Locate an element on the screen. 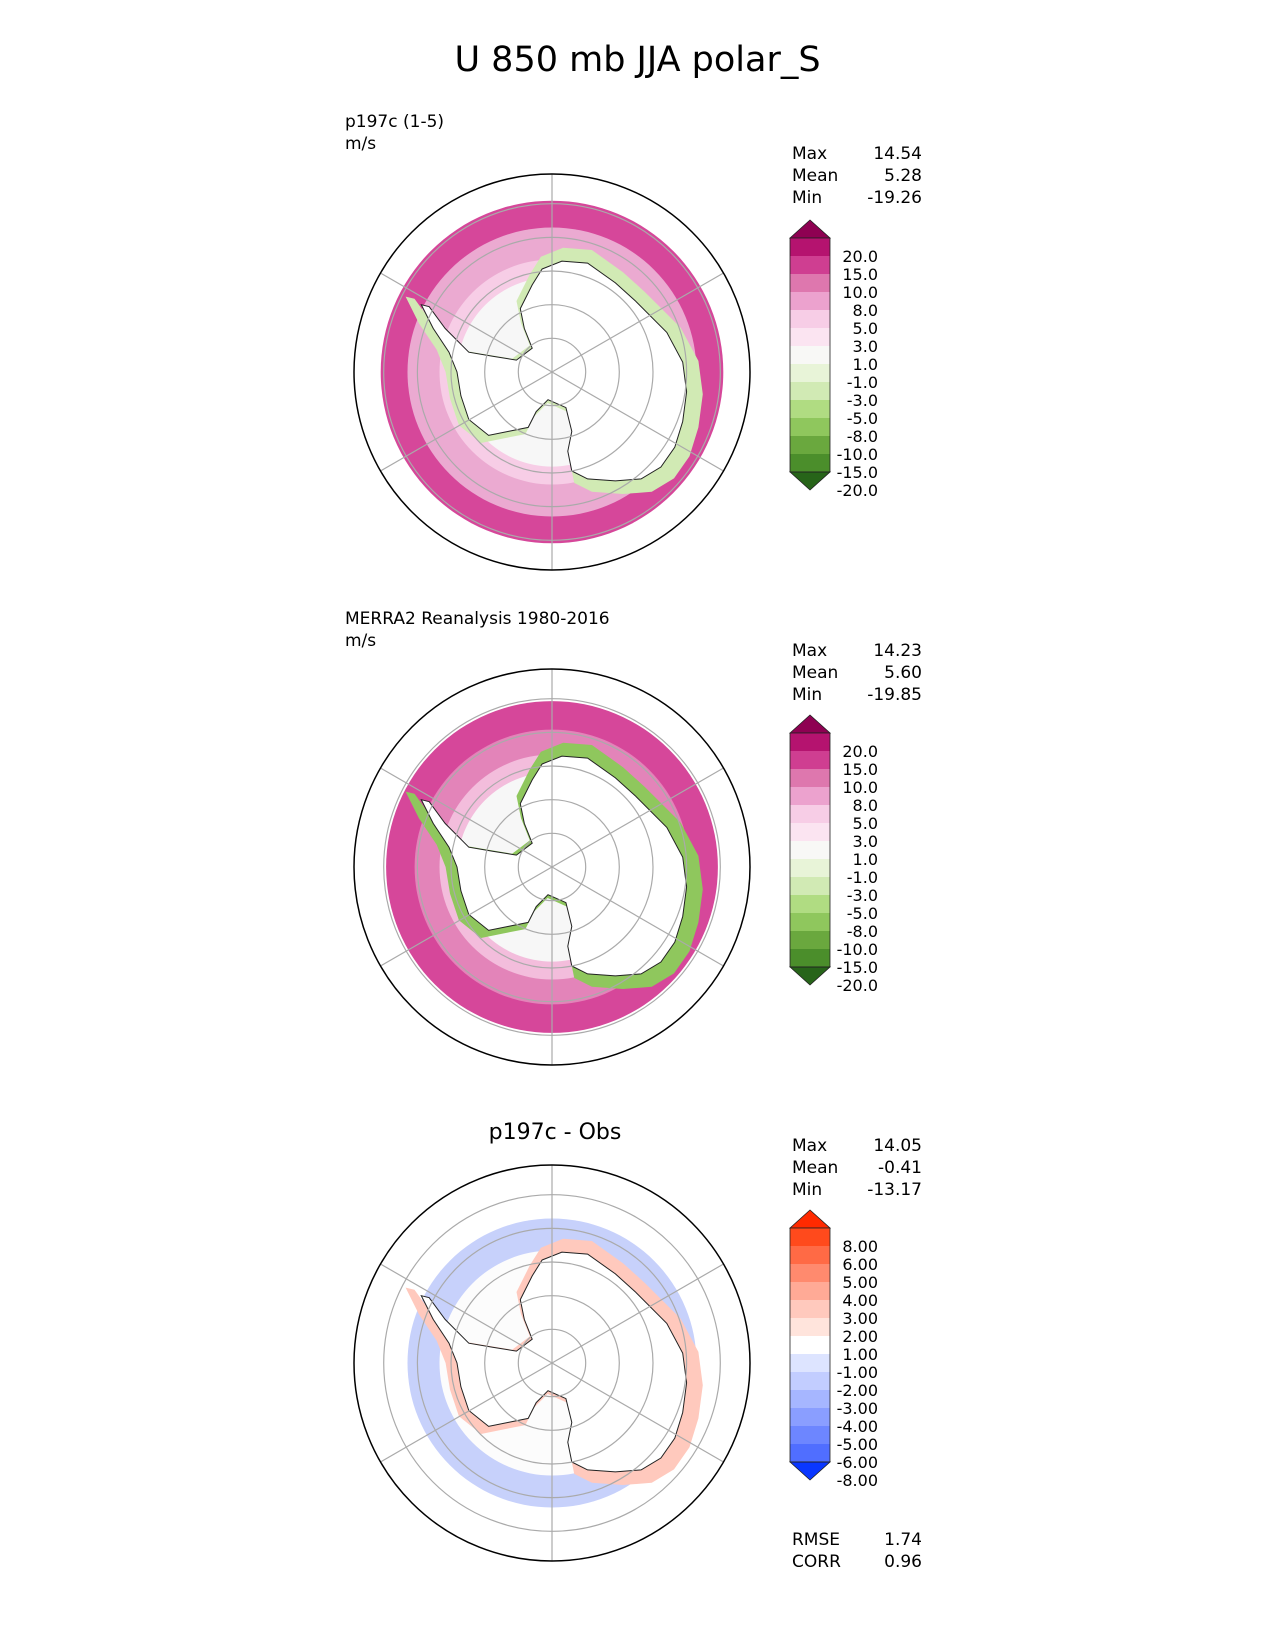 The image size is (1275, 1650). colorbar-tick-label: -4.00 is located at coordinates (857, 1426).